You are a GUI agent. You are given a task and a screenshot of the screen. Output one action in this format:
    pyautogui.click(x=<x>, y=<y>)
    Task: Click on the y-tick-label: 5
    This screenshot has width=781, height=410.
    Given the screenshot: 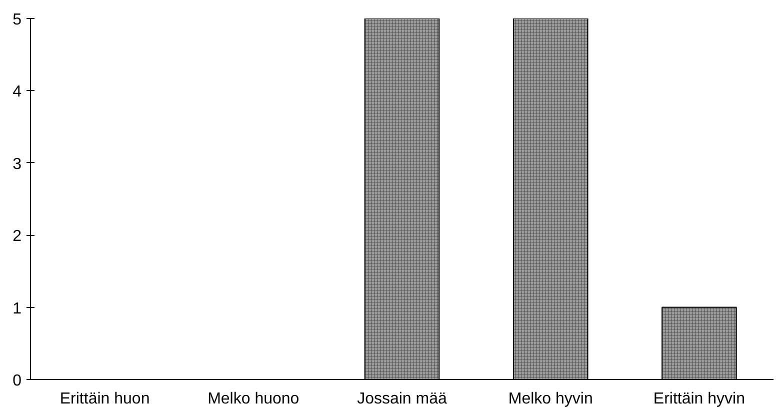 What is the action you would take?
    pyautogui.click(x=17, y=20)
    